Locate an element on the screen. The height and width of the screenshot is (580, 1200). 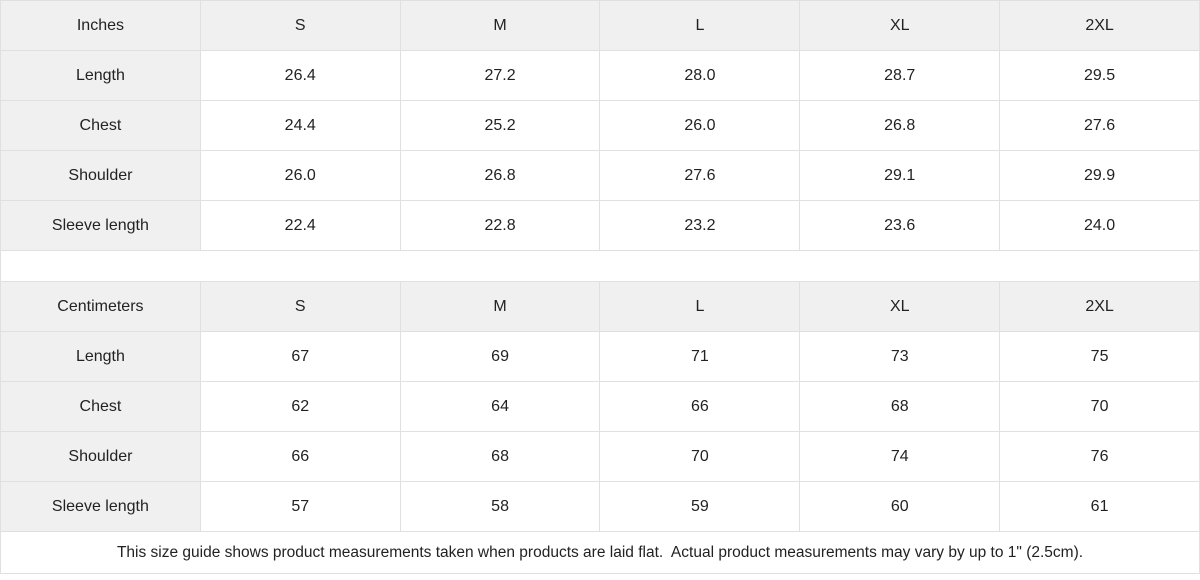
measurement-row: Length 67 69 71 73 75 is located at coordinates (600, 356).